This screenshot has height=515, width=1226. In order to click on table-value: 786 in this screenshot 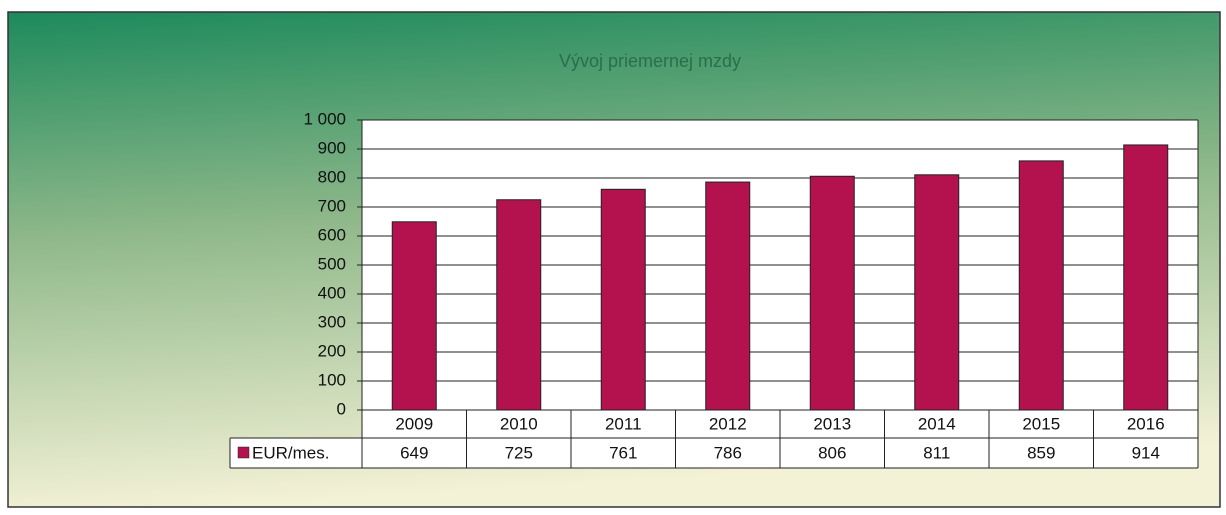, I will do `click(728, 452)`.